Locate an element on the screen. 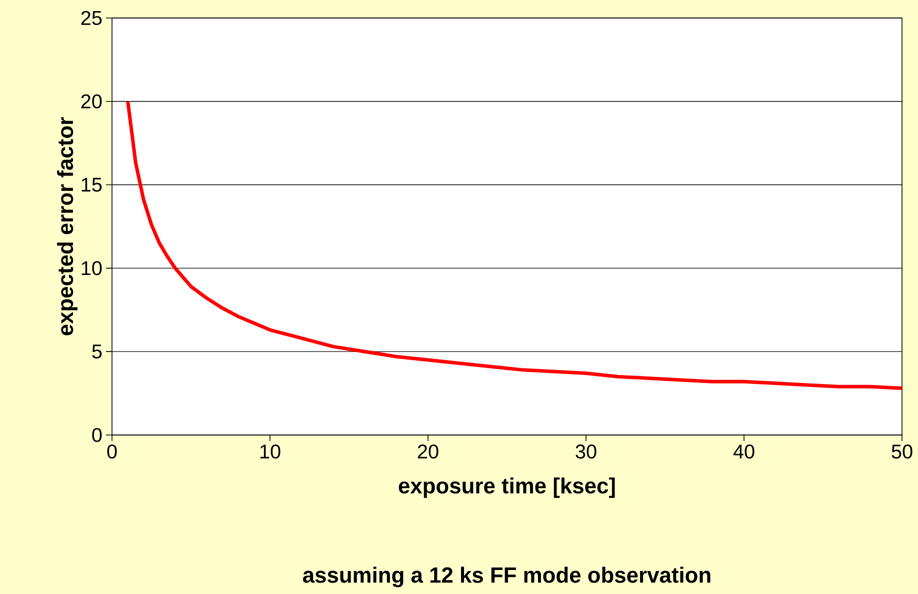 Image resolution: width=918 pixels, height=594 pixels. x-tick-label: 30 is located at coordinates (586, 451).